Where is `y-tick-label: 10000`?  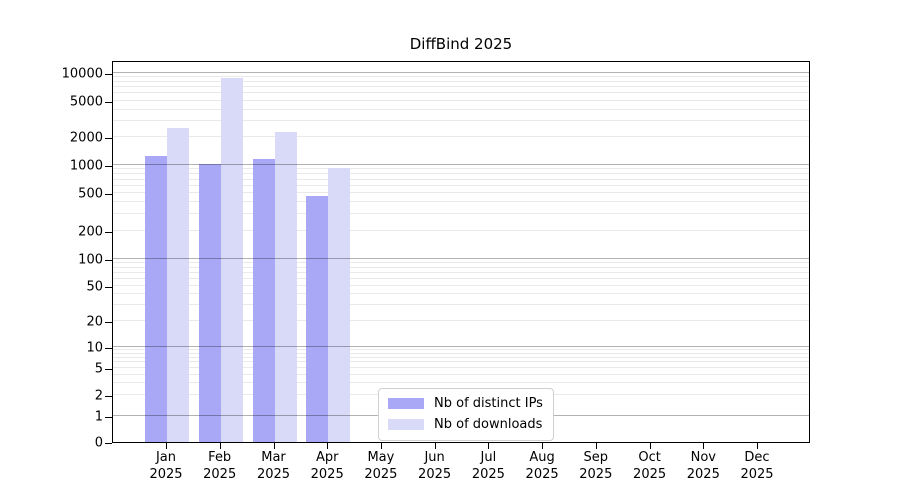
y-tick-label: 10000 is located at coordinates (82, 74).